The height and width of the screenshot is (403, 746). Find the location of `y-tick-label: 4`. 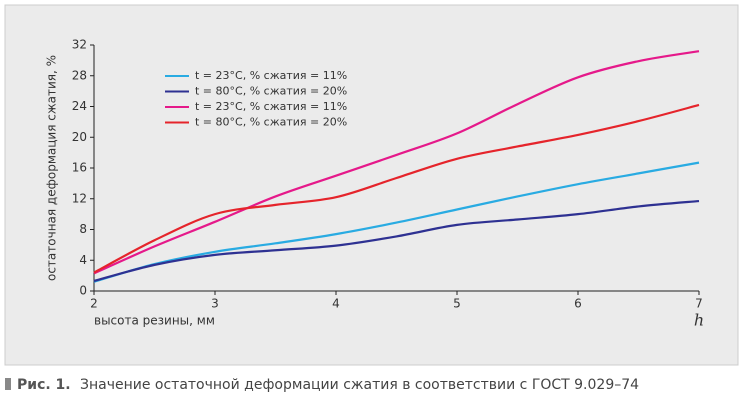

y-tick-label: 4 is located at coordinates (83, 260).